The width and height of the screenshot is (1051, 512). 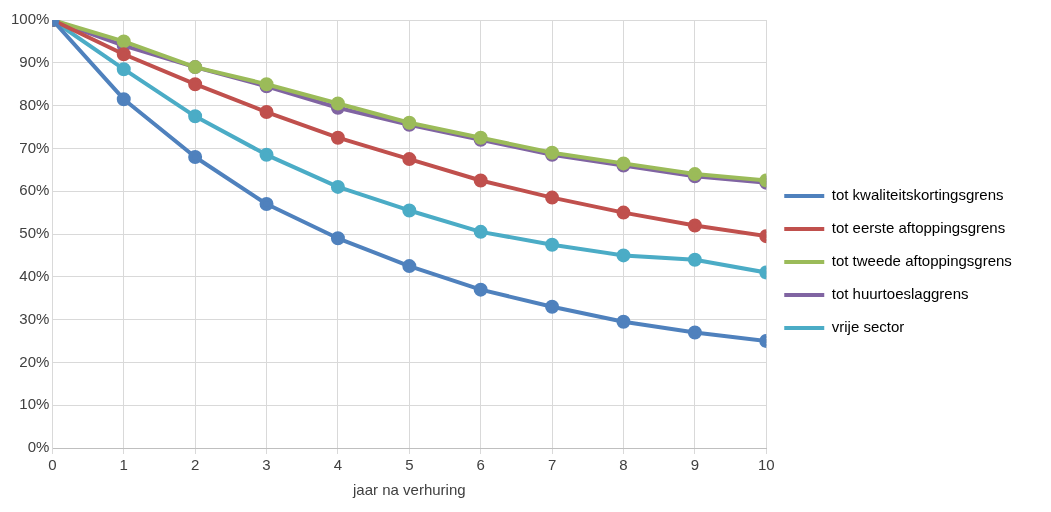 I want to click on x-axis-title: jaar na verhuring, so click(x=409, y=490).